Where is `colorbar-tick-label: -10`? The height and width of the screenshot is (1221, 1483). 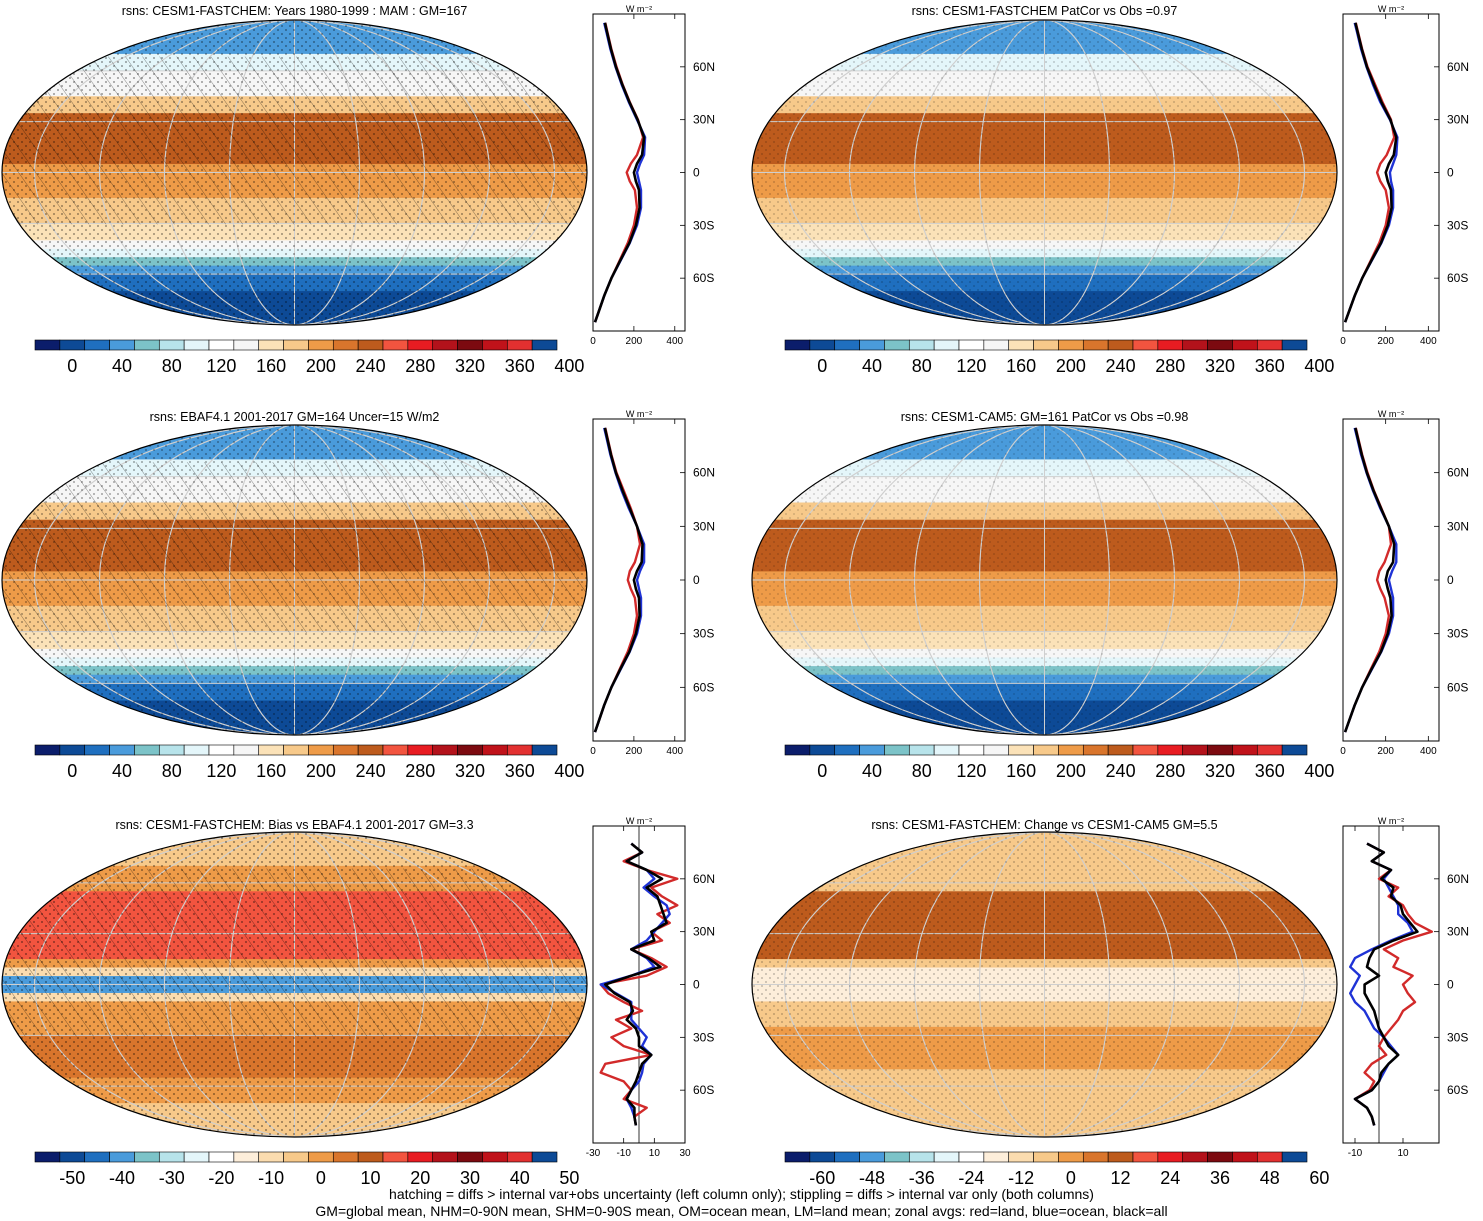
colorbar-tick-label: -10 is located at coordinates (271, 1178).